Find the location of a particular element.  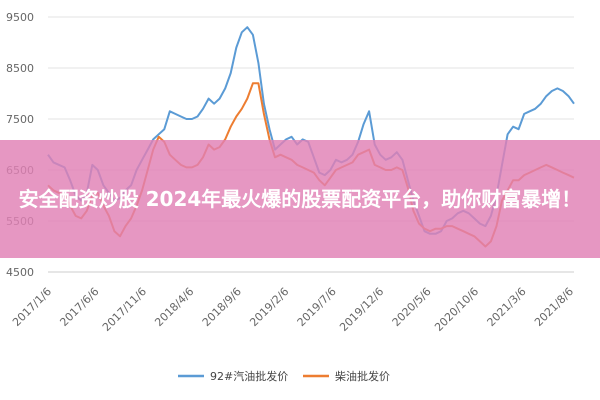

x-tick-label: 2017/1/6 is located at coordinates (32, 307).